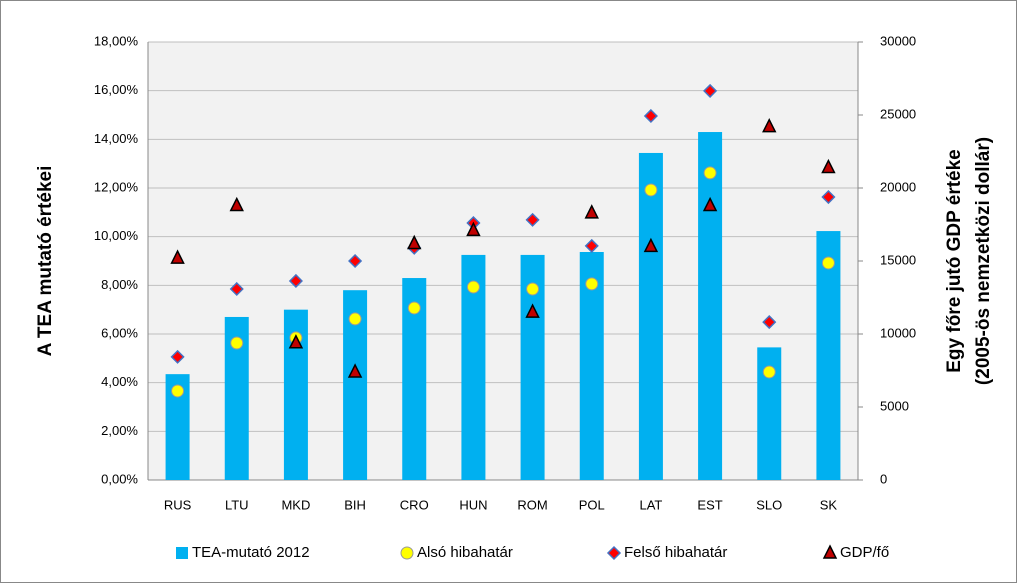 The height and width of the screenshot is (583, 1017). What do you see at coordinates (592, 504) in the screenshot?
I see `x-tick-label: POL` at bounding box center [592, 504].